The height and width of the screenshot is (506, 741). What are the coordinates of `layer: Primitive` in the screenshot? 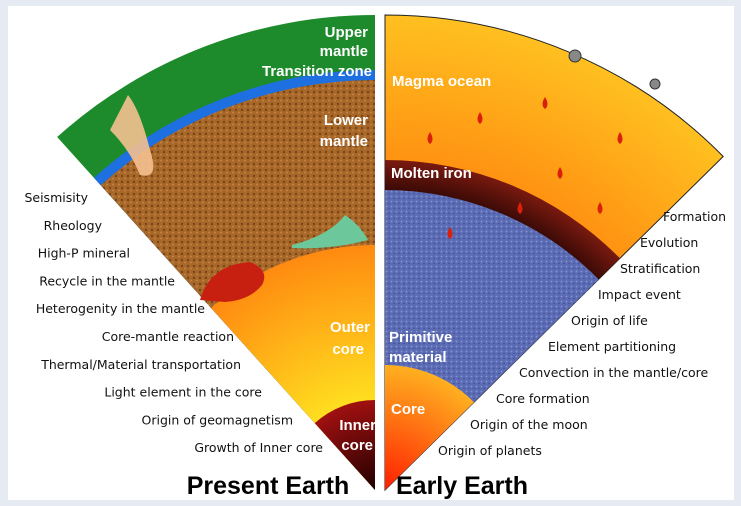 It's located at (420, 337).